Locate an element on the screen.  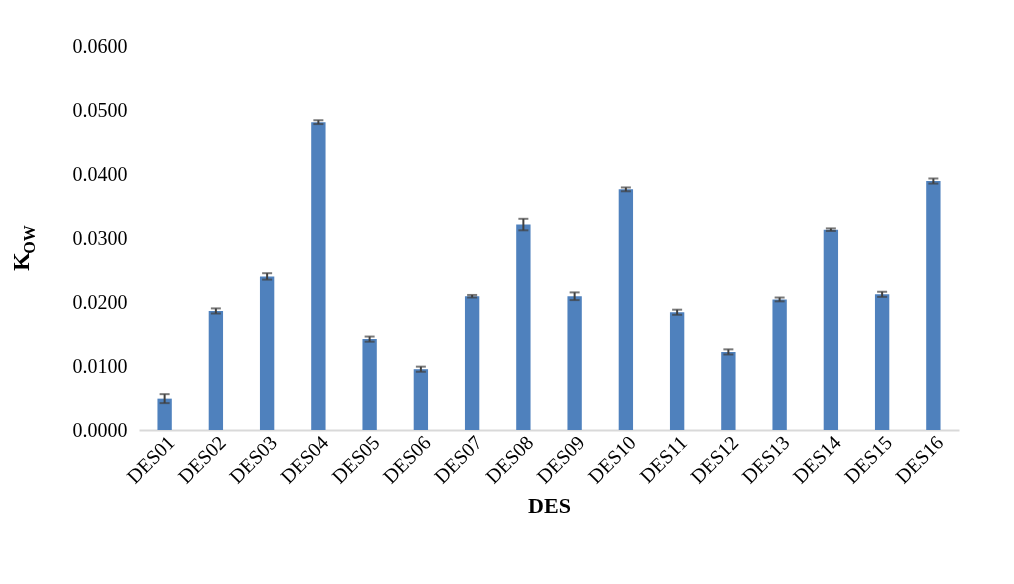
x-axis-title: DES is located at coordinates (549, 505).